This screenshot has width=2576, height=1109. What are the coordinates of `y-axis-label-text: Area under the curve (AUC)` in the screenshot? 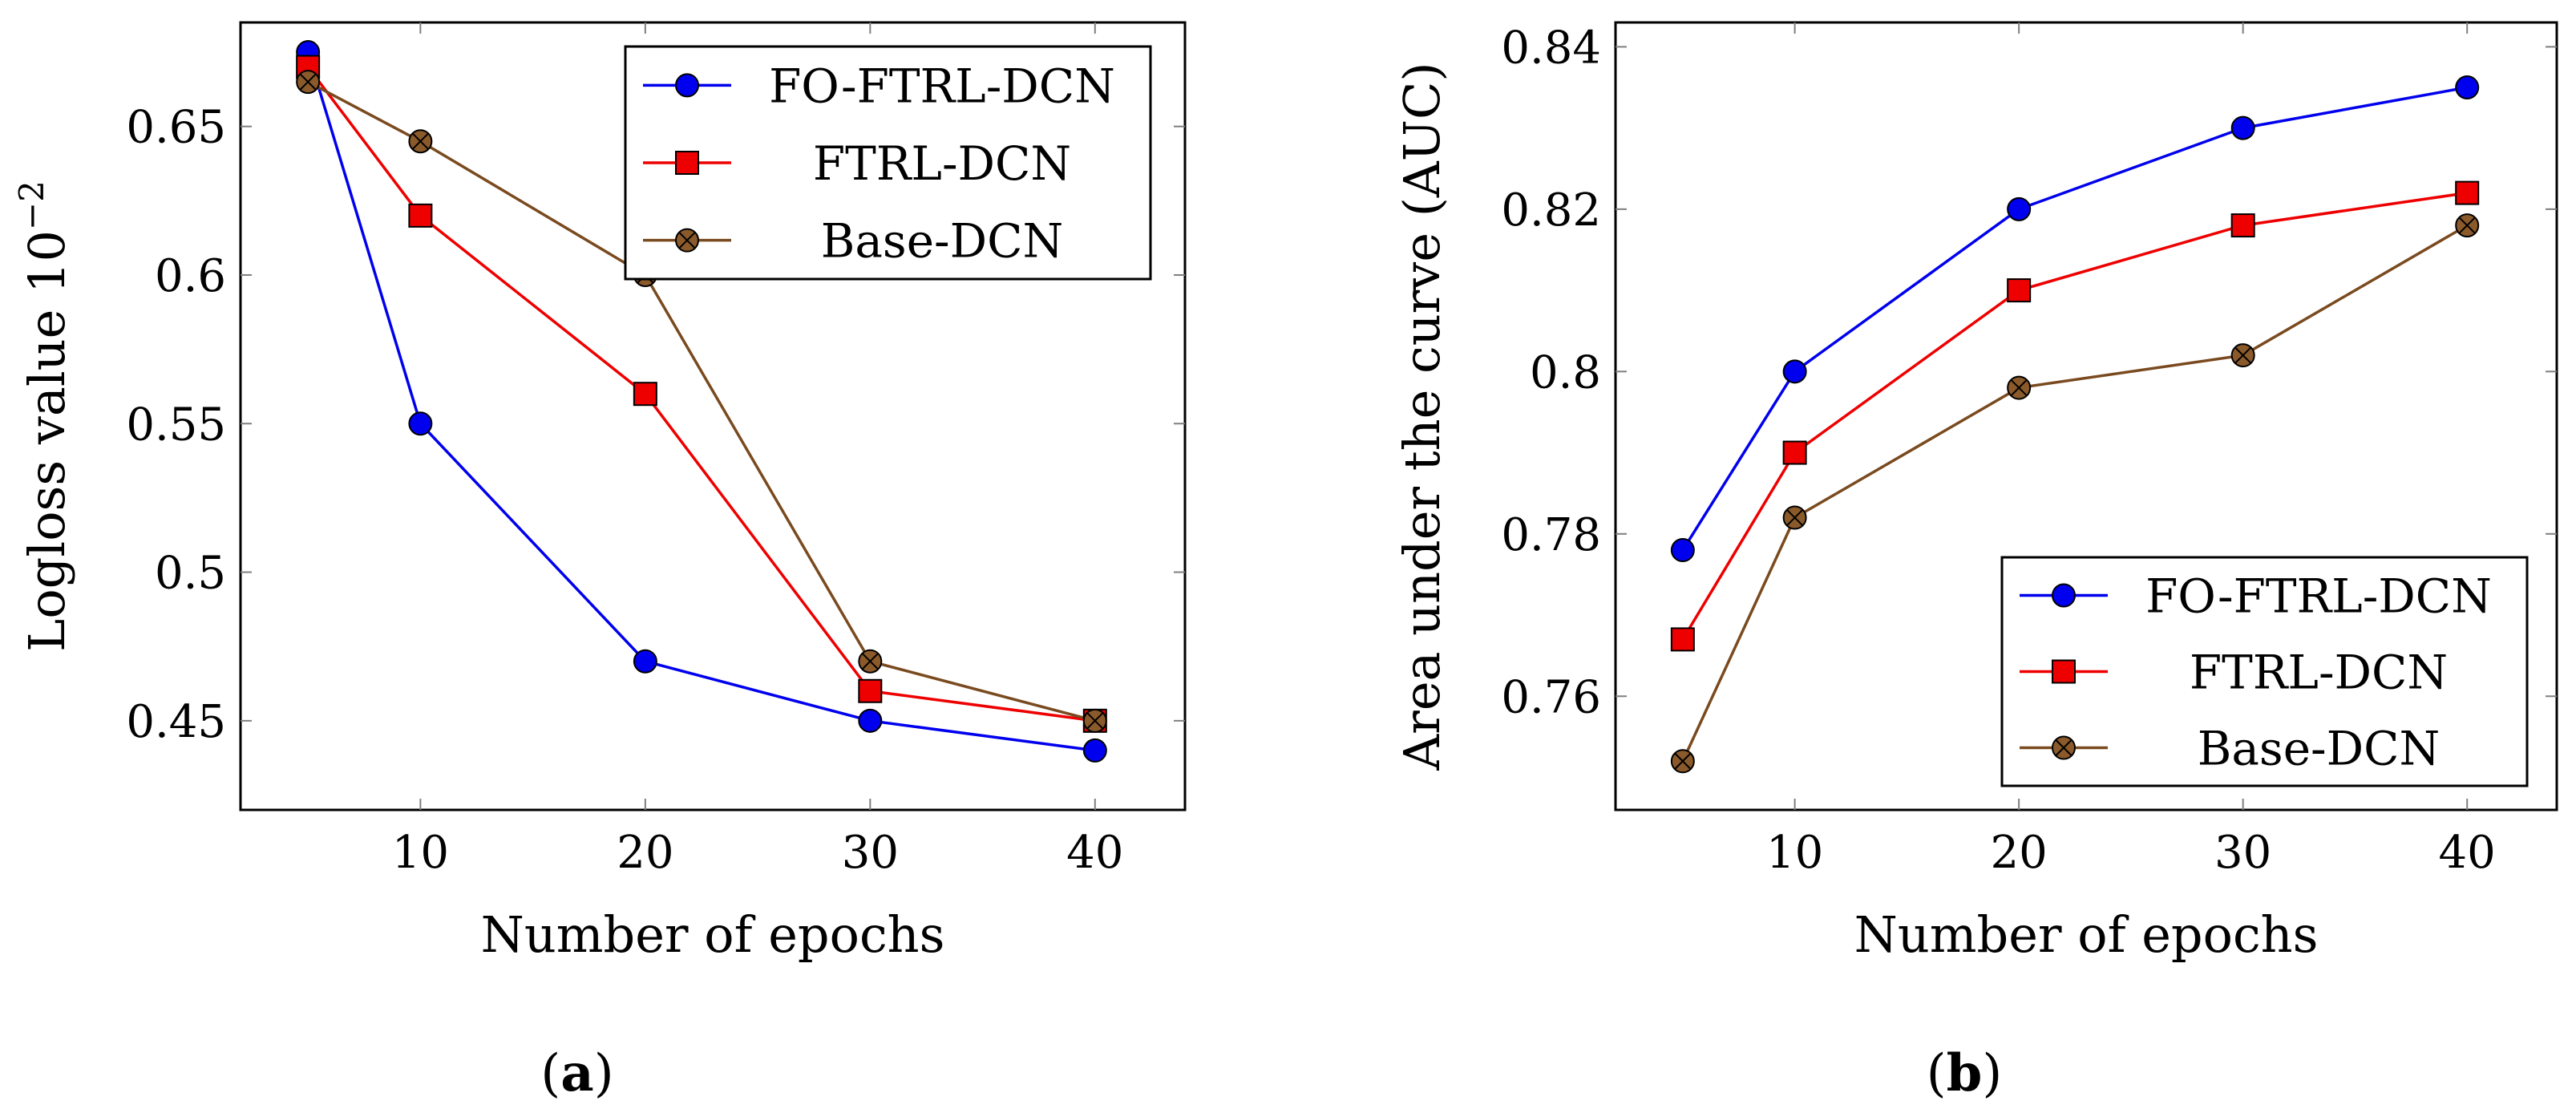 It's located at (1422, 417).